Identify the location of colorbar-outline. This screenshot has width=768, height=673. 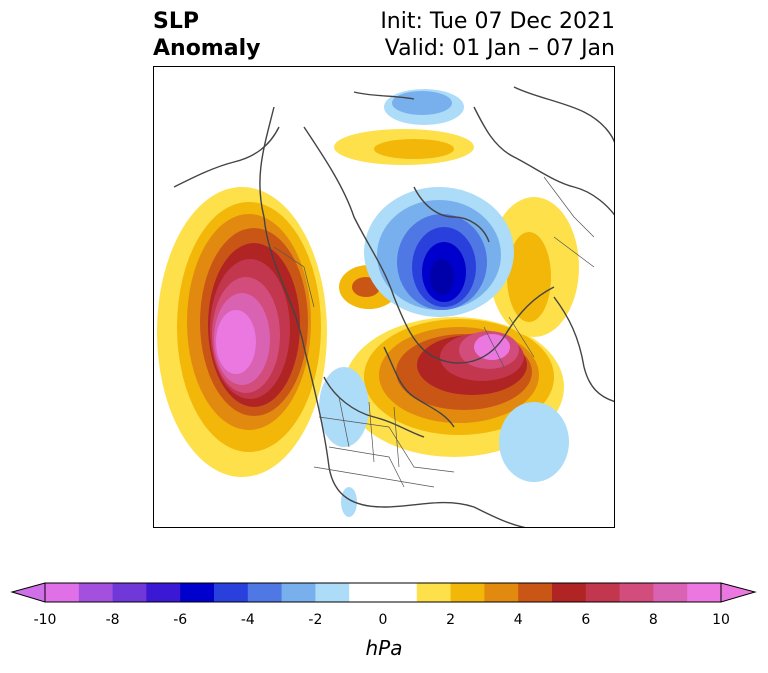
(383, 592).